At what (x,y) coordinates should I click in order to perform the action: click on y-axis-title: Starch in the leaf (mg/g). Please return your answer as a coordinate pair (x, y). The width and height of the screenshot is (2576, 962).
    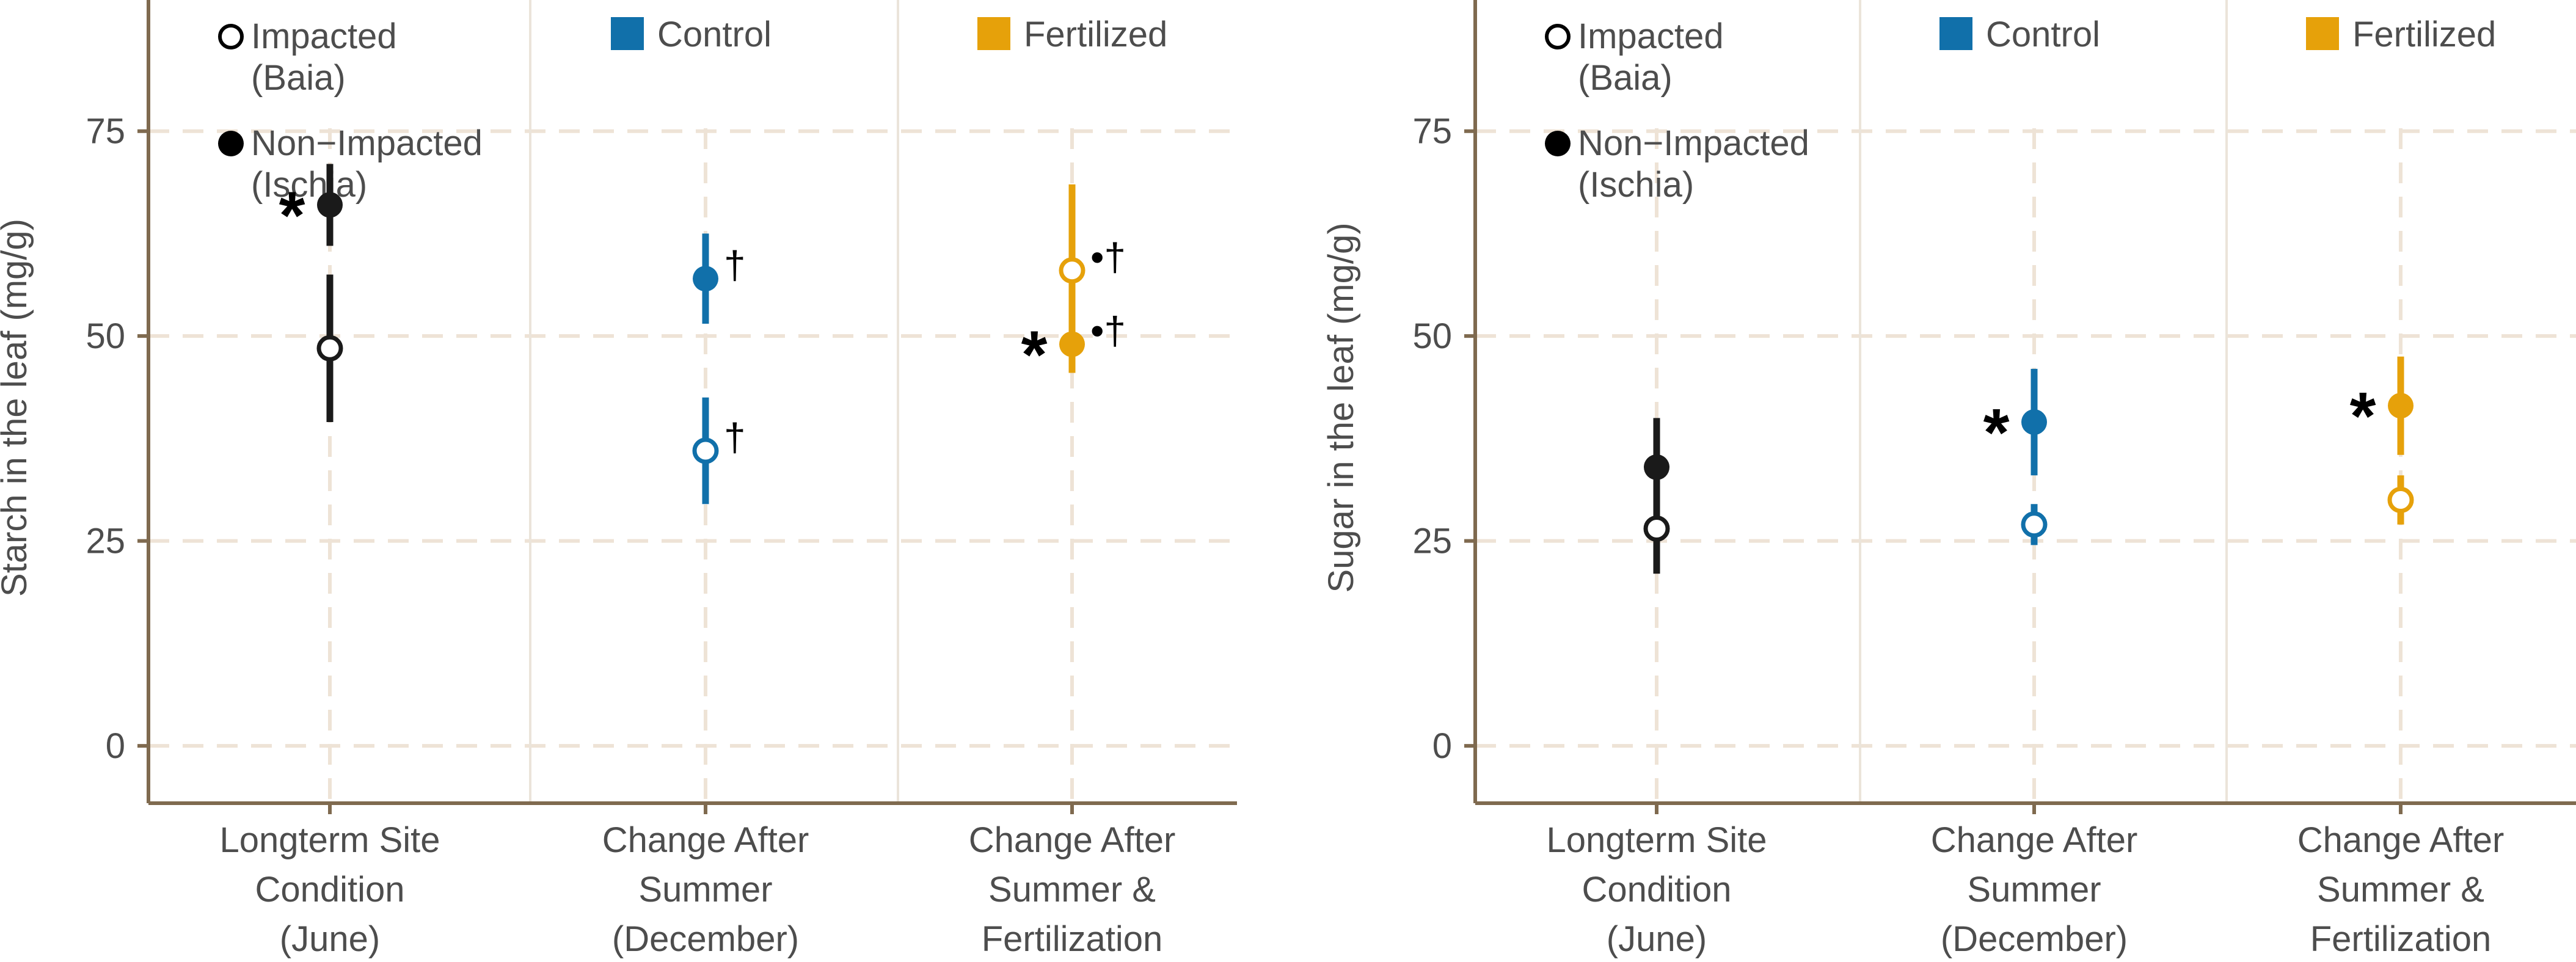
    Looking at the image, I should click on (17, 408).